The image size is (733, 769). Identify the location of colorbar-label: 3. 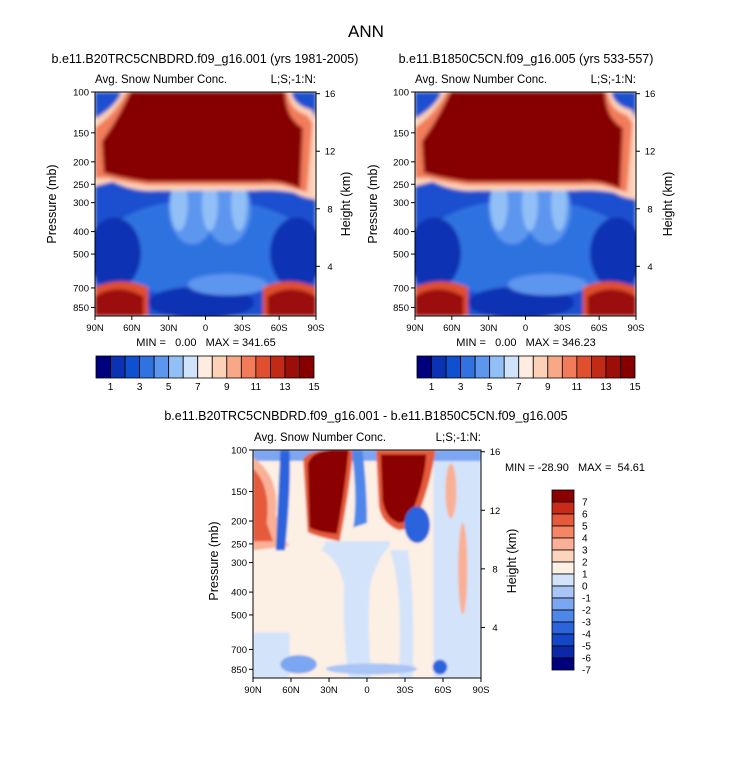
(140, 387).